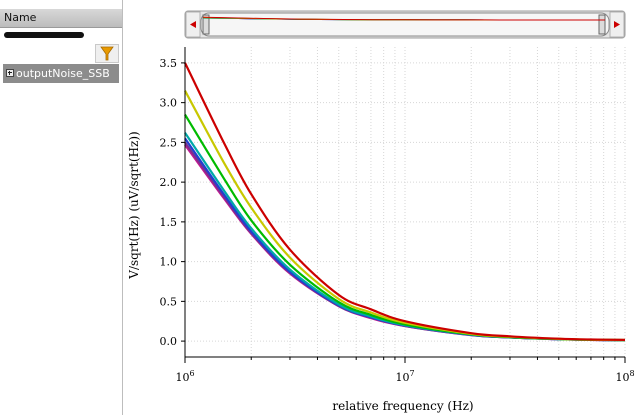 Image resolution: width=640 pixels, height=415 pixels. I want to click on overview-scrollbar, so click(405, 24).